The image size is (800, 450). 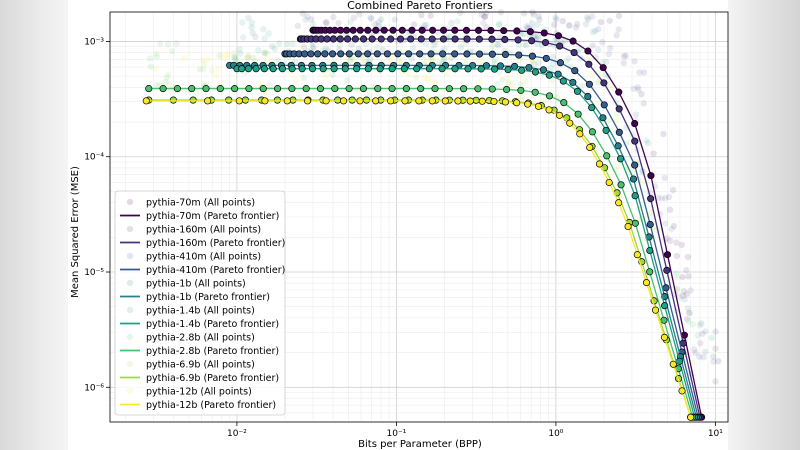 What do you see at coordinates (215, 243) in the screenshot?
I see `legend-entry: pythia-160m (Pareto frontier)` at bounding box center [215, 243].